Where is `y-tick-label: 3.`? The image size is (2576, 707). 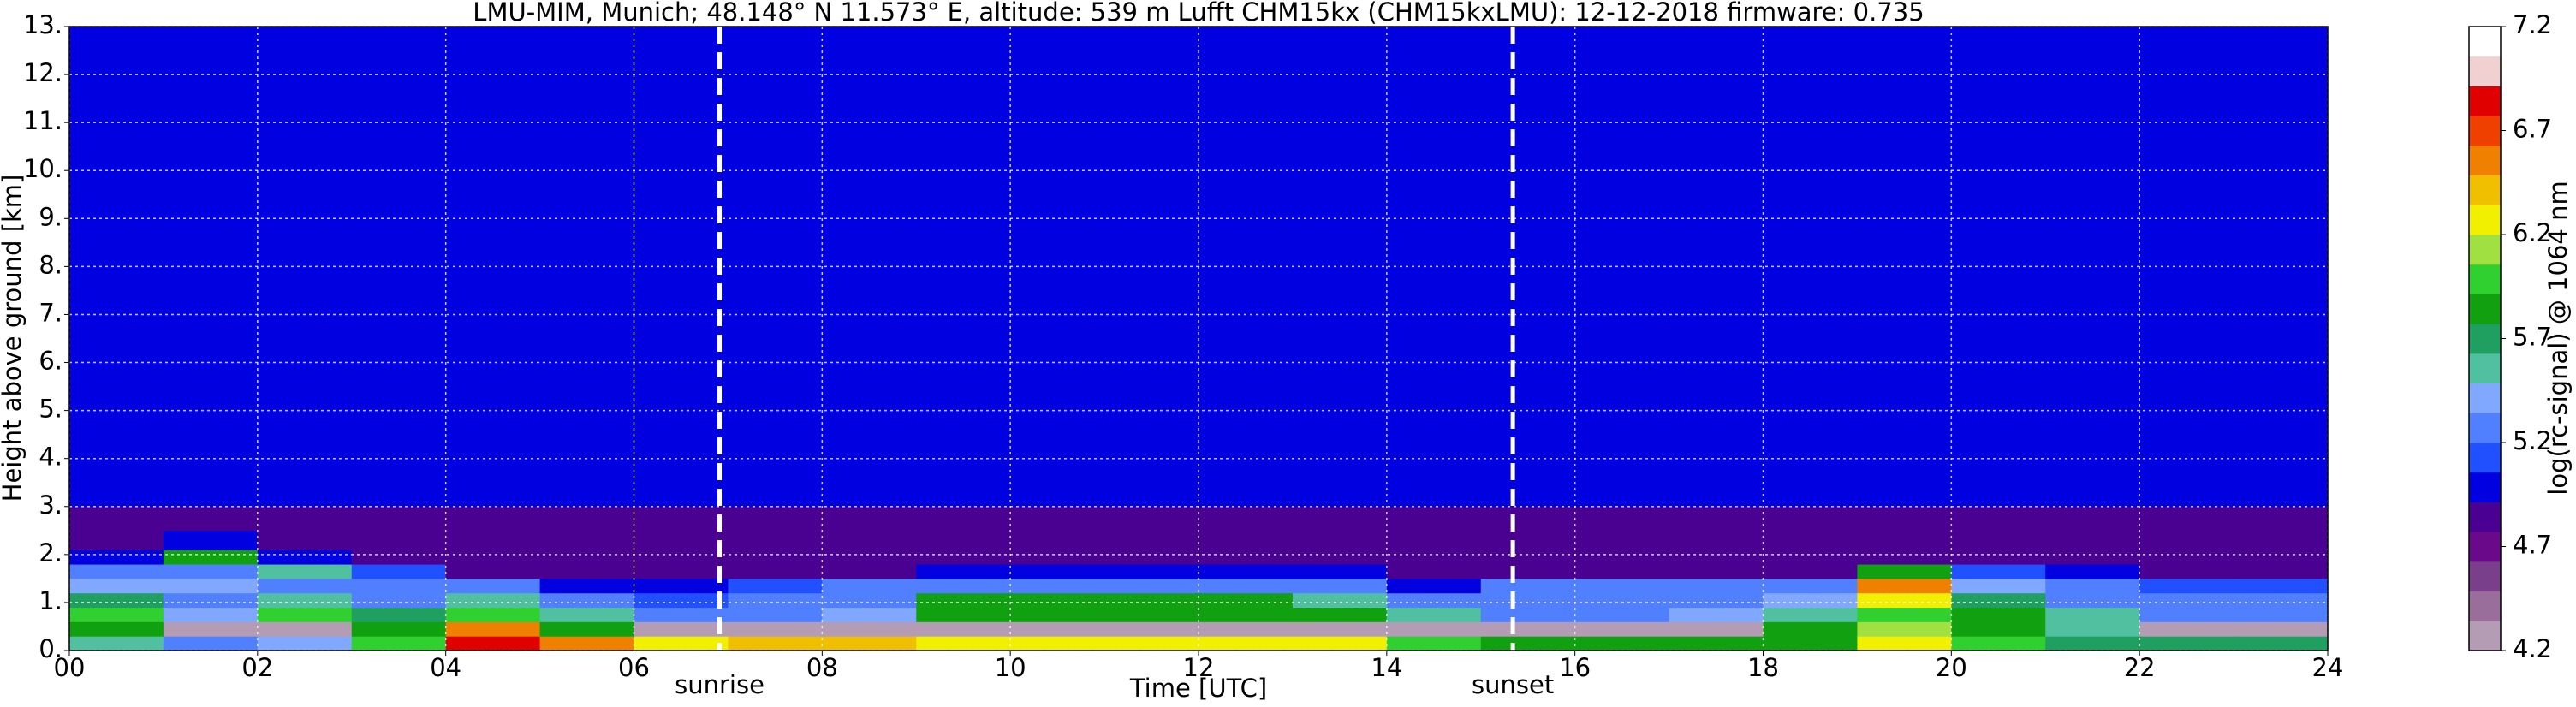 y-tick-label: 3. is located at coordinates (50, 505).